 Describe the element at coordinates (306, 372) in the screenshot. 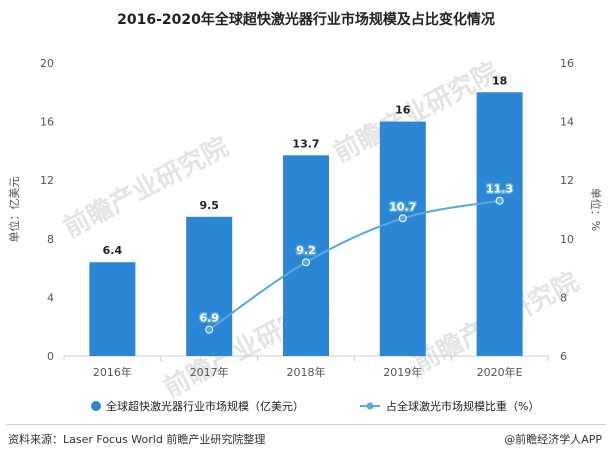

I see `x-tick-label: 2018年` at that location.